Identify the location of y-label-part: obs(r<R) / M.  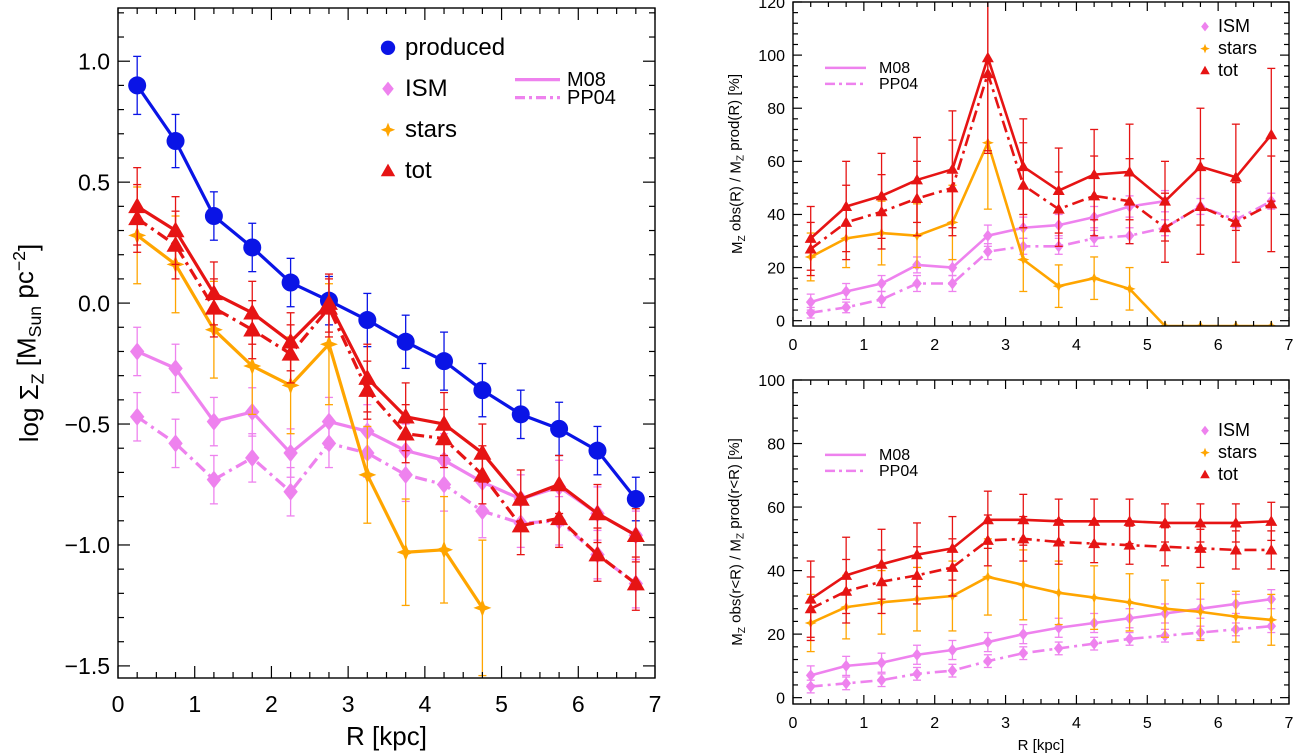
(736, 583).